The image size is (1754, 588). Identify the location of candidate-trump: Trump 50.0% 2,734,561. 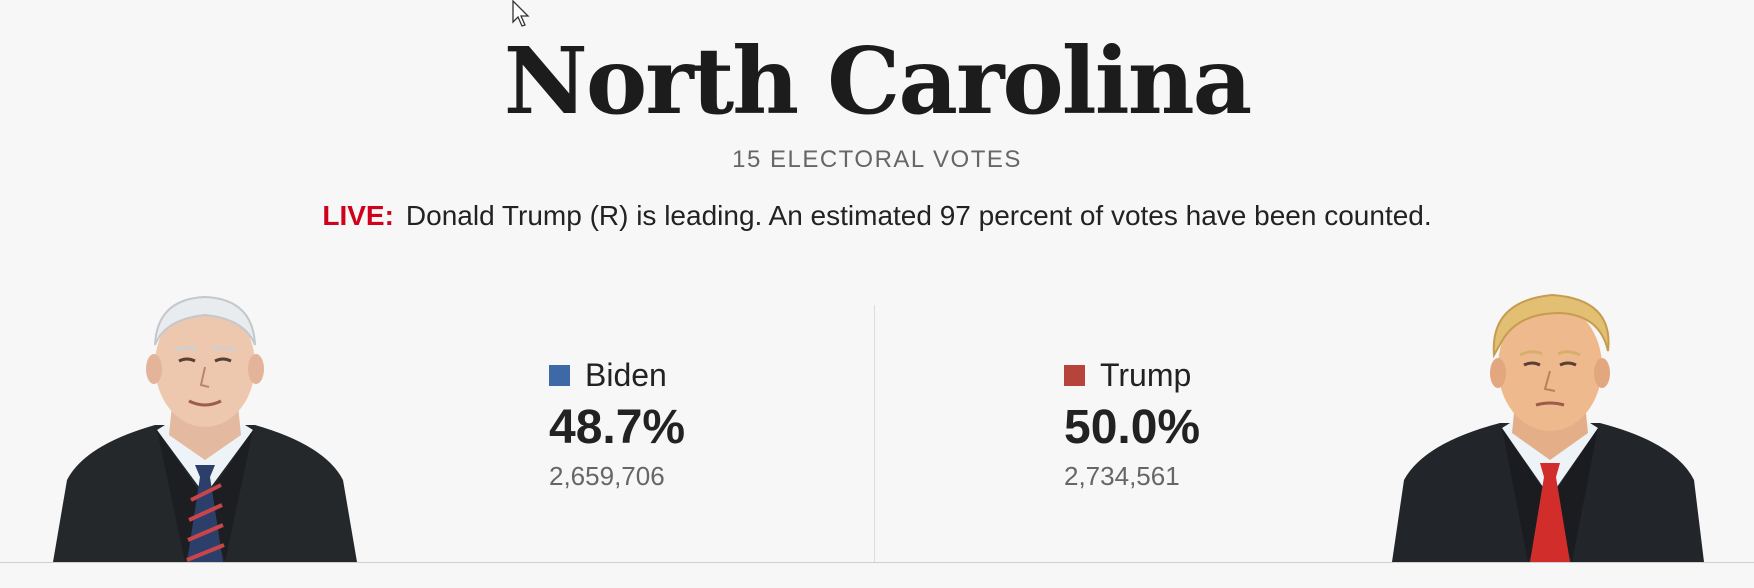
(1132, 423).